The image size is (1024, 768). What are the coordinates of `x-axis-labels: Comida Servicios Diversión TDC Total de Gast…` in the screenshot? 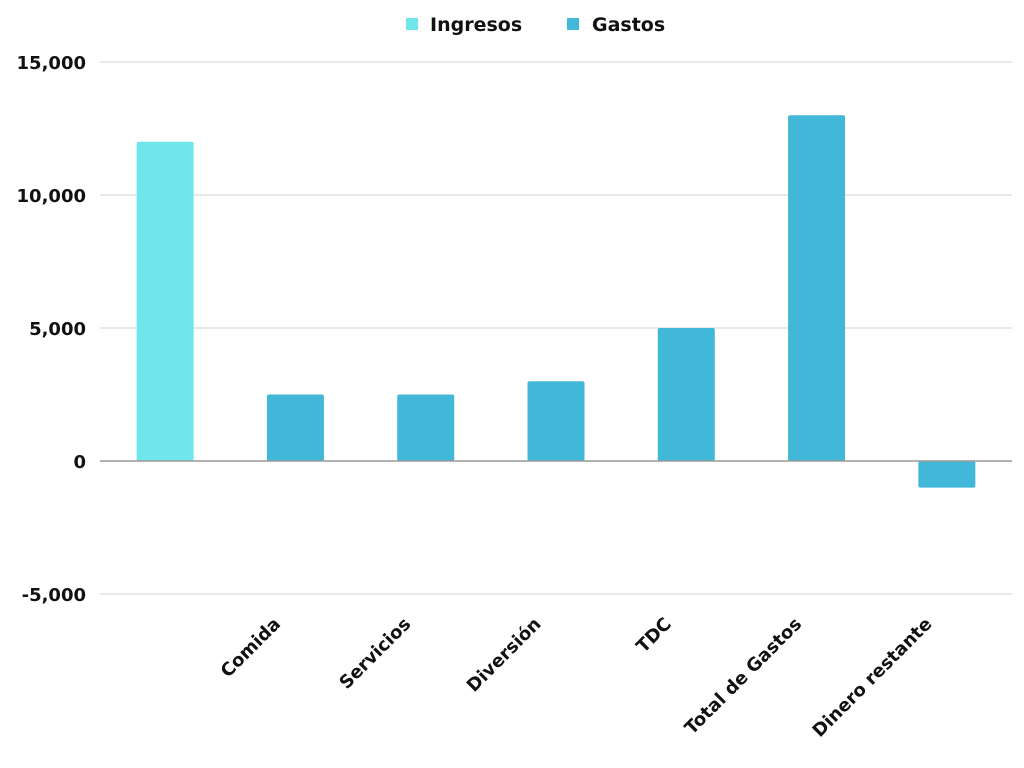 It's located at (577, 678).